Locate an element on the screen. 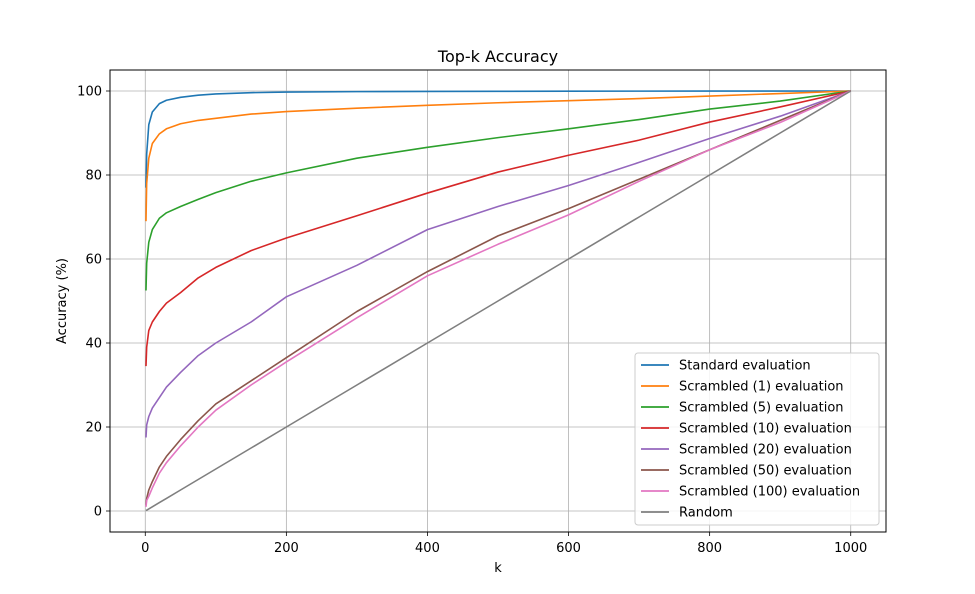 The width and height of the screenshot is (975, 594). y-tick-label: 60 is located at coordinates (93, 260).